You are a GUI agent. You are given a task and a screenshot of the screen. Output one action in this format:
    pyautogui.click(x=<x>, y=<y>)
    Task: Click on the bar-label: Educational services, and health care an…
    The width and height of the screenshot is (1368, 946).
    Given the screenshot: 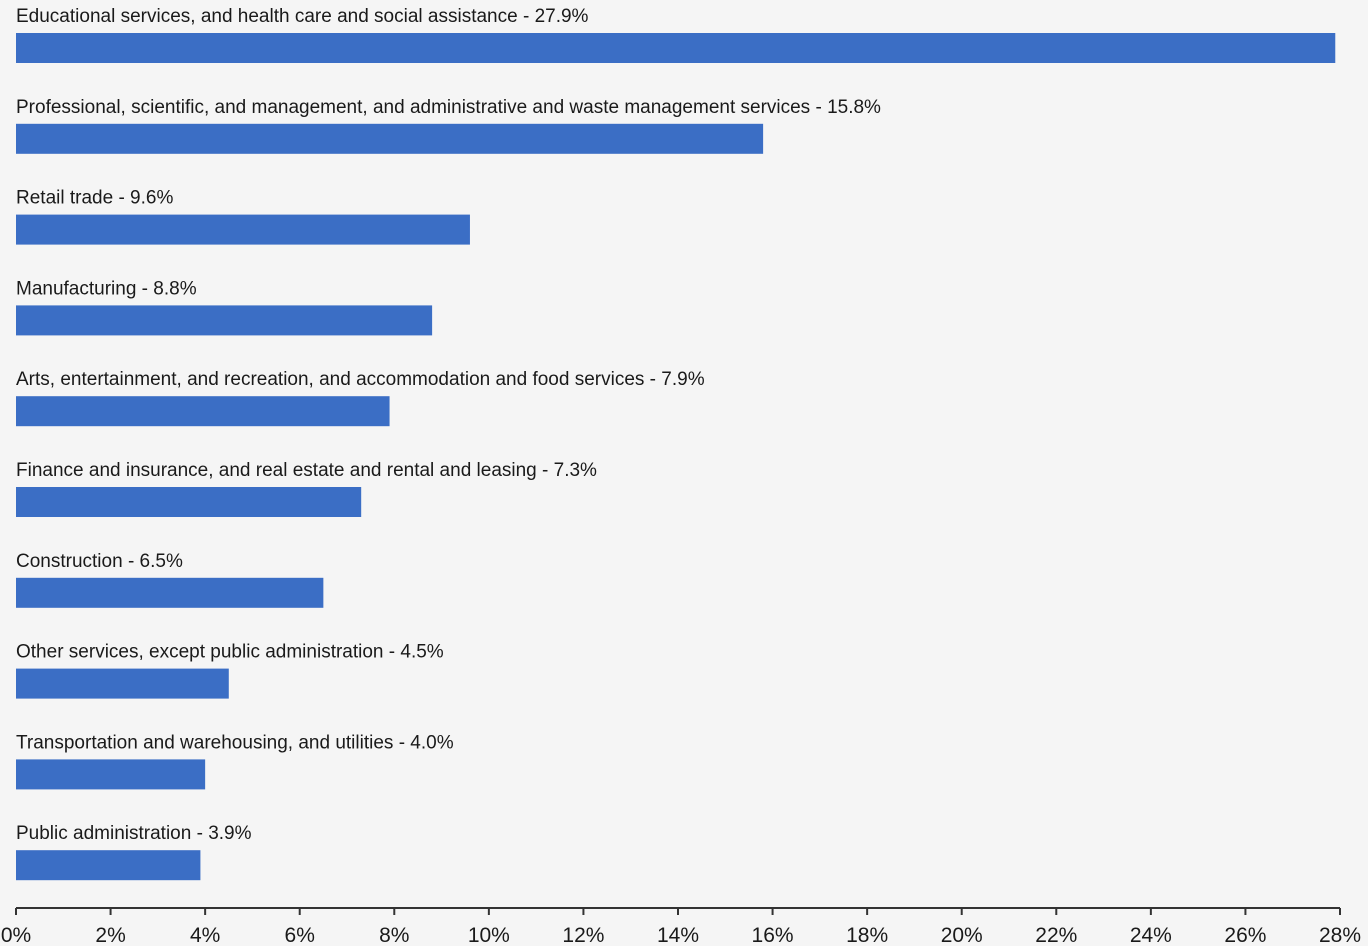 What is the action you would take?
    pyautogui.click(x=302, y=16)
    